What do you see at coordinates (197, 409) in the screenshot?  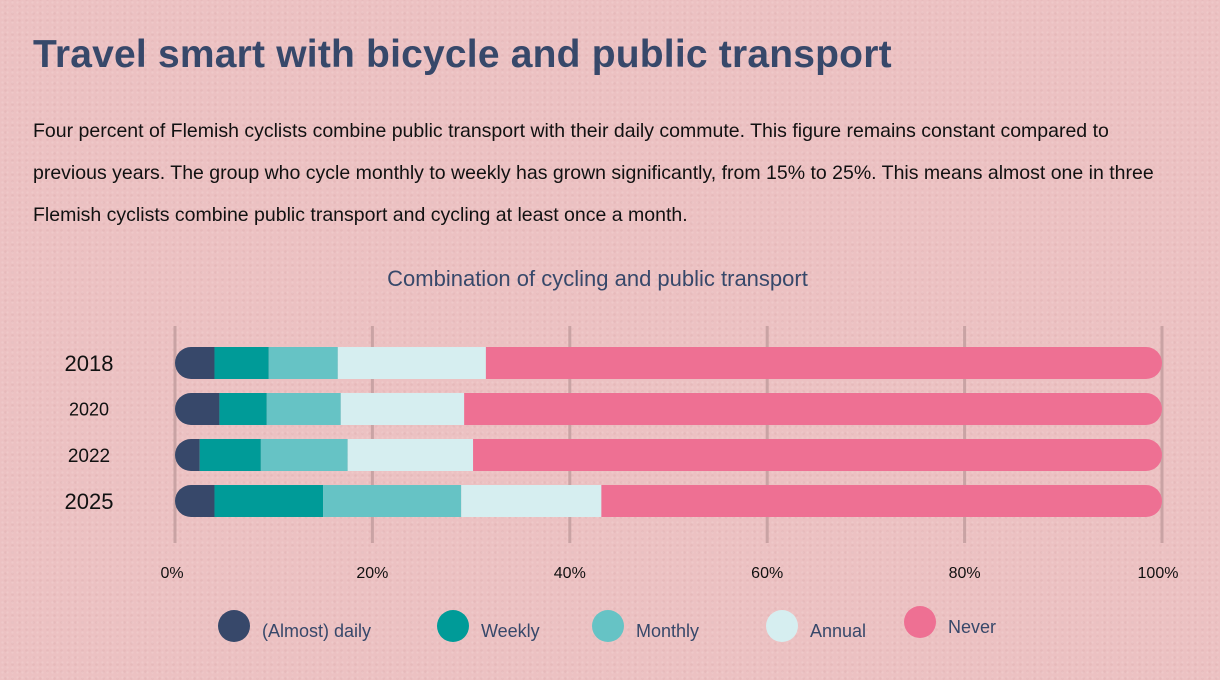 I see `bar-segment-2020-almost-daily` at bounding box center [197, 409].